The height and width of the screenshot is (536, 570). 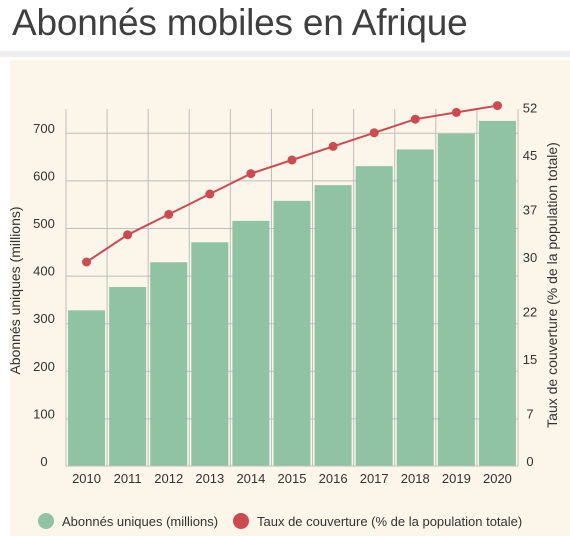 I want to click on x-tick-label: 2012, so click(x=168, y=478).